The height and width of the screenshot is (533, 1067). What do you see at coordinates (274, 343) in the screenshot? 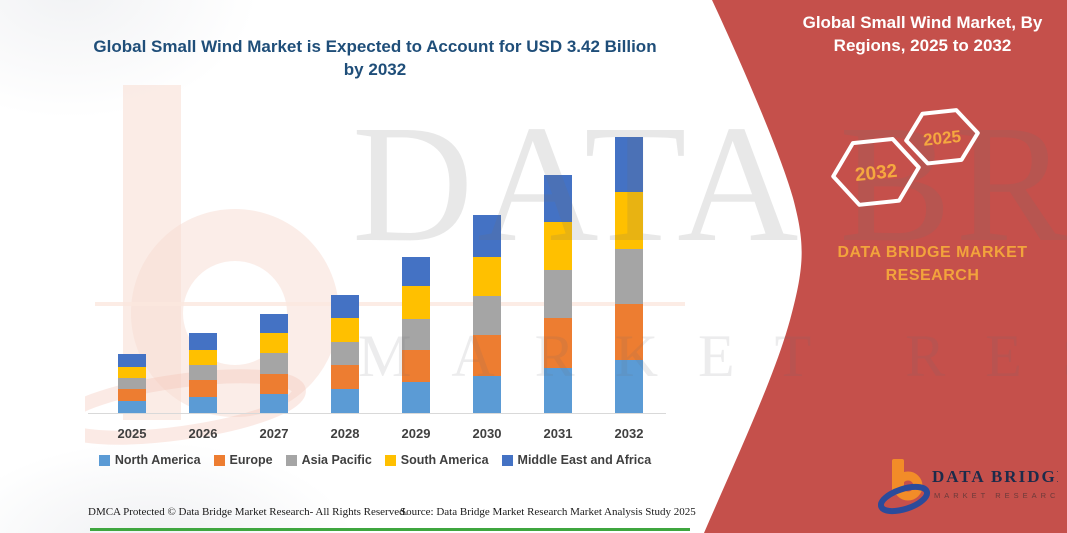
I see `bar-segment-2027-south-america` at bounding box center [274, 343].